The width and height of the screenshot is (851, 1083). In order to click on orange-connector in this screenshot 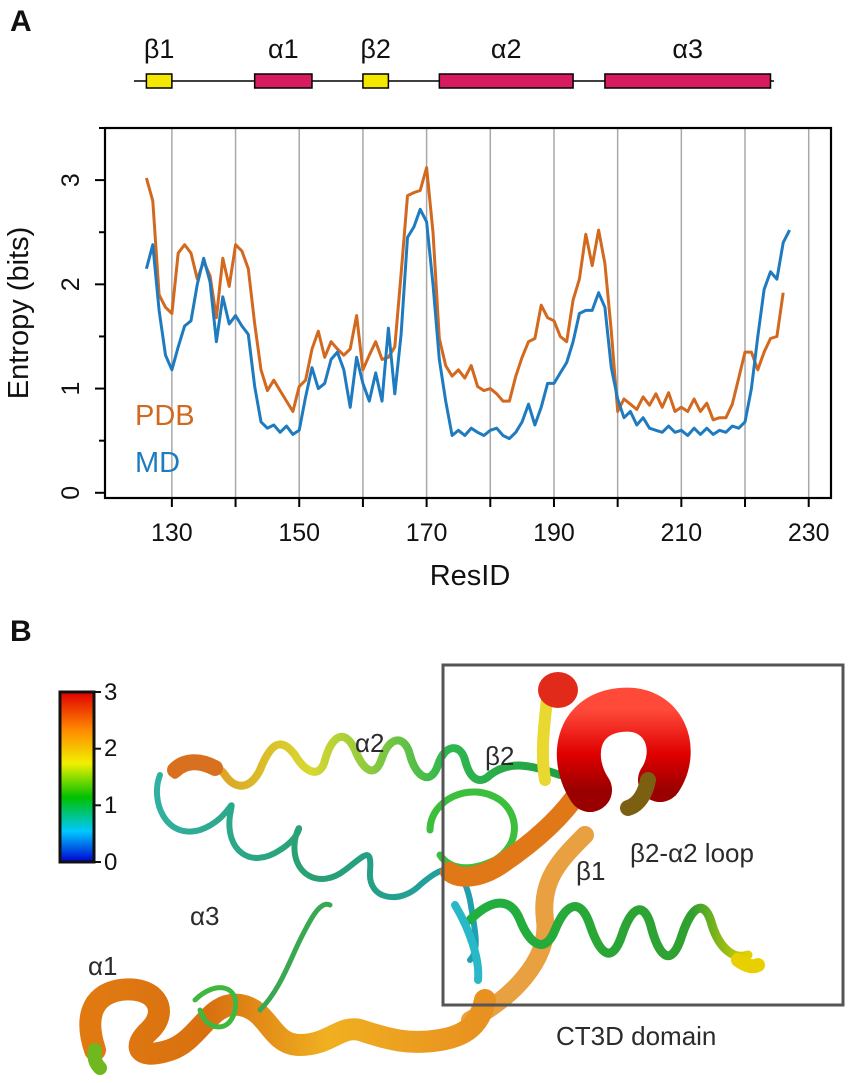, I will do `click(515, 833)`.